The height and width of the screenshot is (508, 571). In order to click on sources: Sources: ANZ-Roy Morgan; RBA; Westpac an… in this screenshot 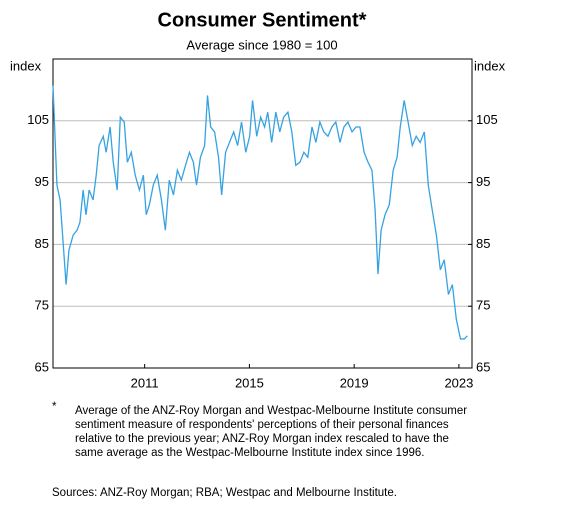, I will do `click(224, 493)`.